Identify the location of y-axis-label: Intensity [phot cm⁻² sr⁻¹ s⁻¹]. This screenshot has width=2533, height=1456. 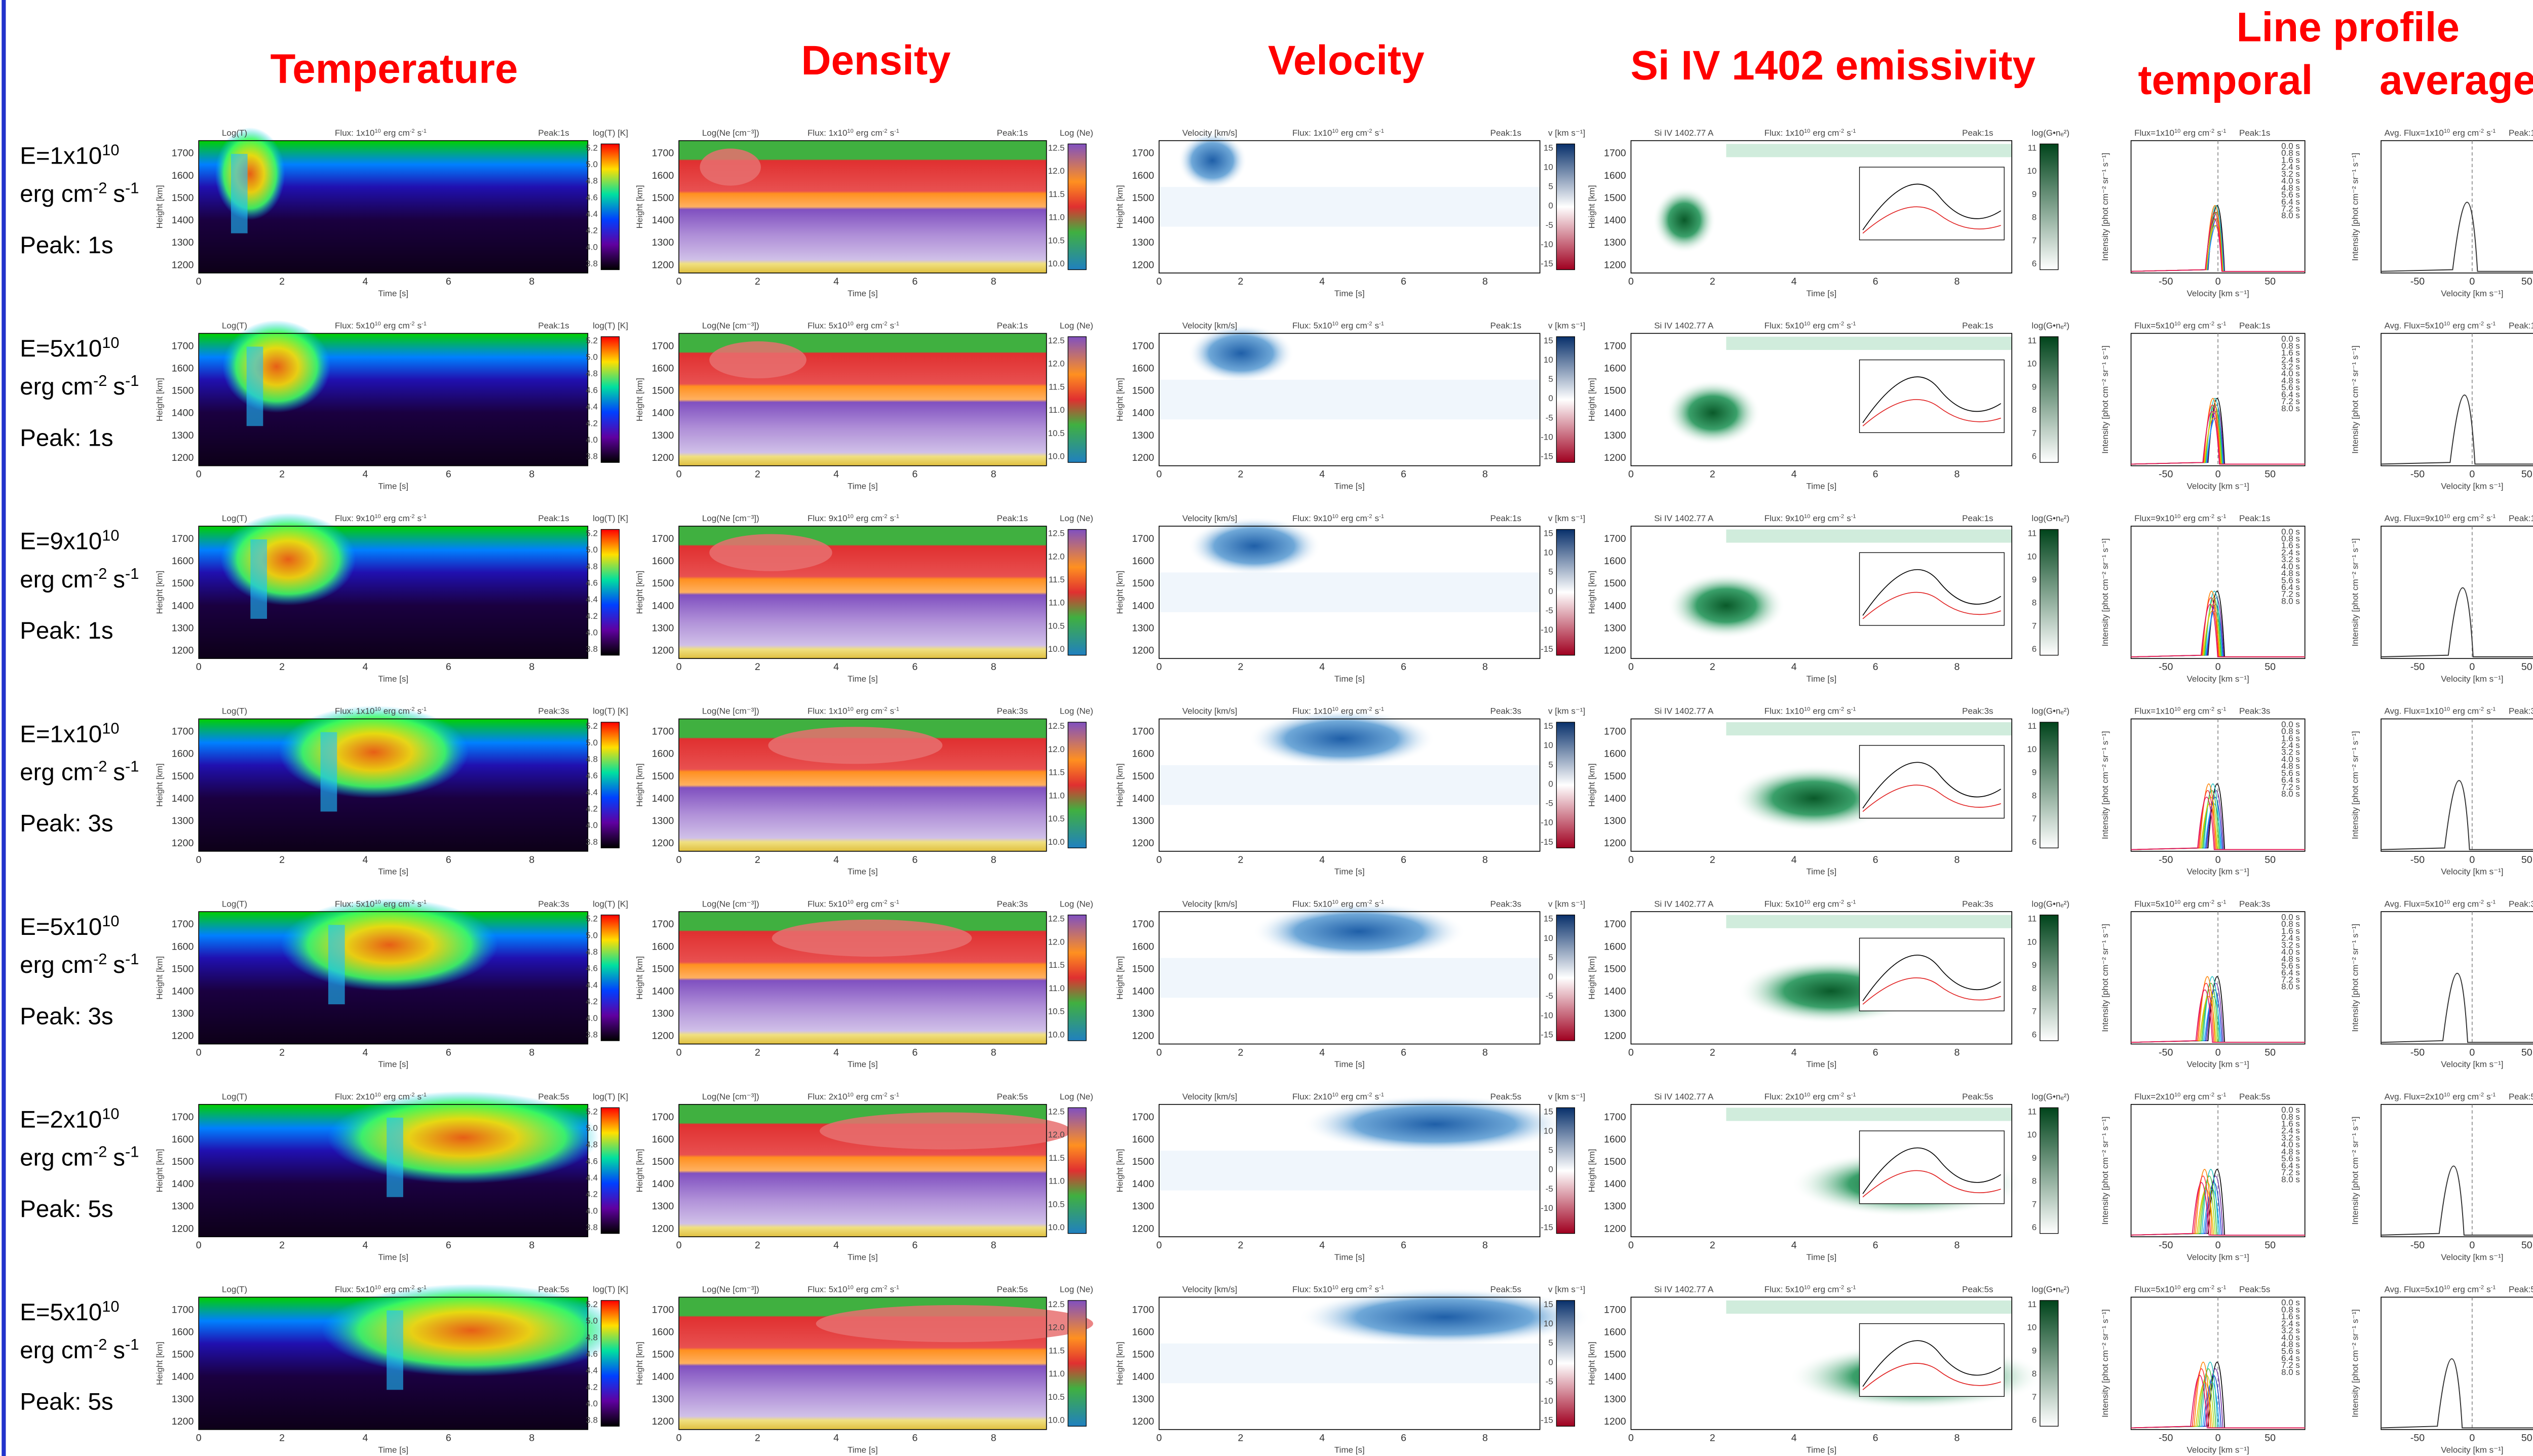
(2105, 207).